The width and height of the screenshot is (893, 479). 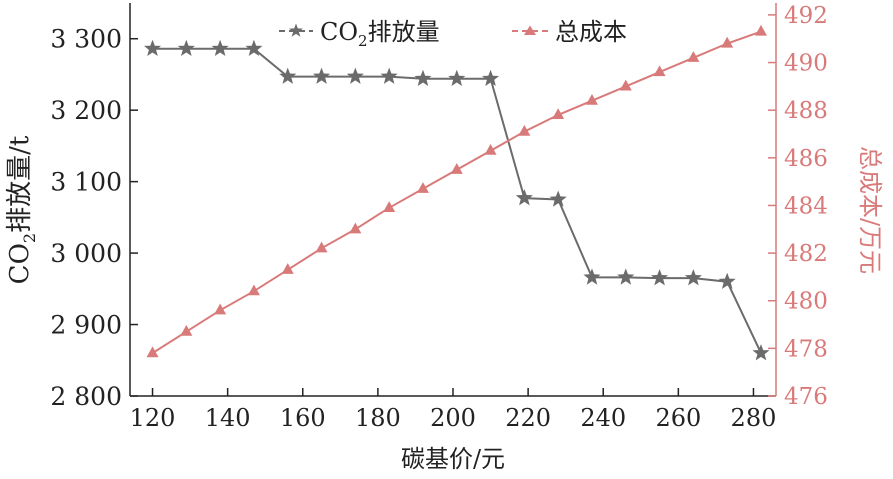 What do you see at coordinates (530, 30) in the screenshot?
I see `legend-cost-marker` at bounding box center [530, 30].